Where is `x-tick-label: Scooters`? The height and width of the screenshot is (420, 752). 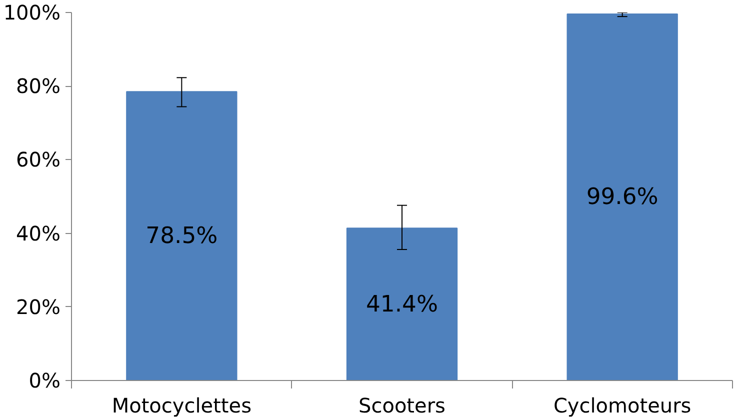
x-tick-label: Scooters is located at coordinates (402, 406).